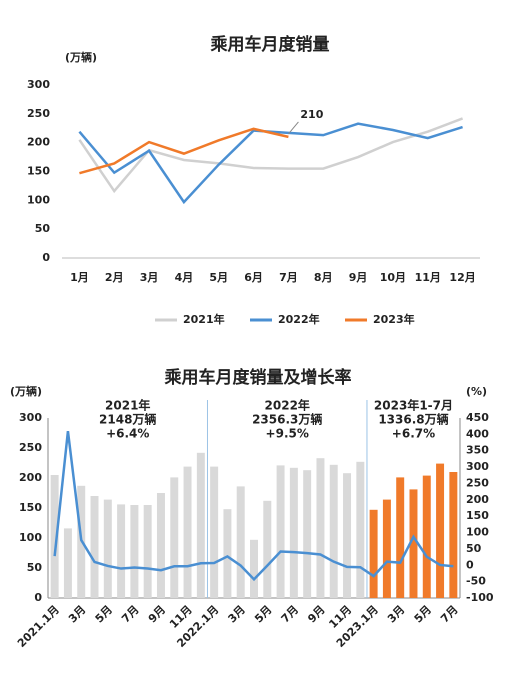 The image size is (520, 689). I want to click on x-tick-label: 1月, so click(79, 277).